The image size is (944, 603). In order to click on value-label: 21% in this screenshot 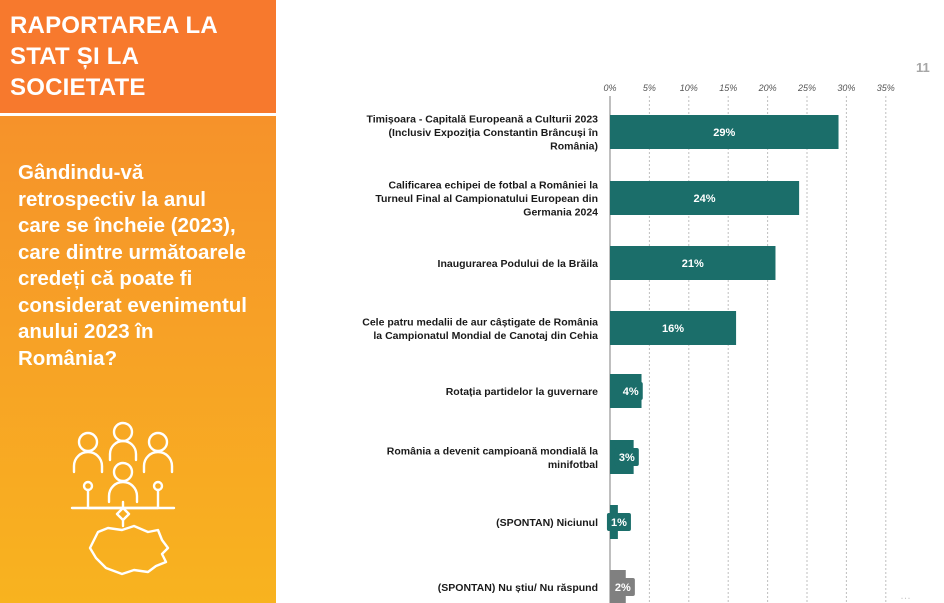, I will do `click(693, 264)`.